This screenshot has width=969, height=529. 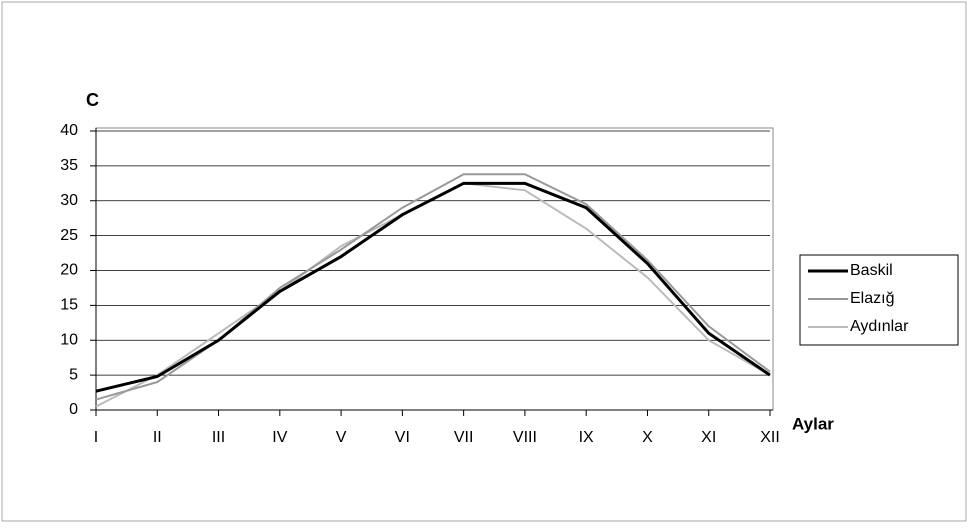 What do you see at coordinates (69, 339) in the screenshot?
I see `y-tick-label: 10` at bounding box center [69, 339].